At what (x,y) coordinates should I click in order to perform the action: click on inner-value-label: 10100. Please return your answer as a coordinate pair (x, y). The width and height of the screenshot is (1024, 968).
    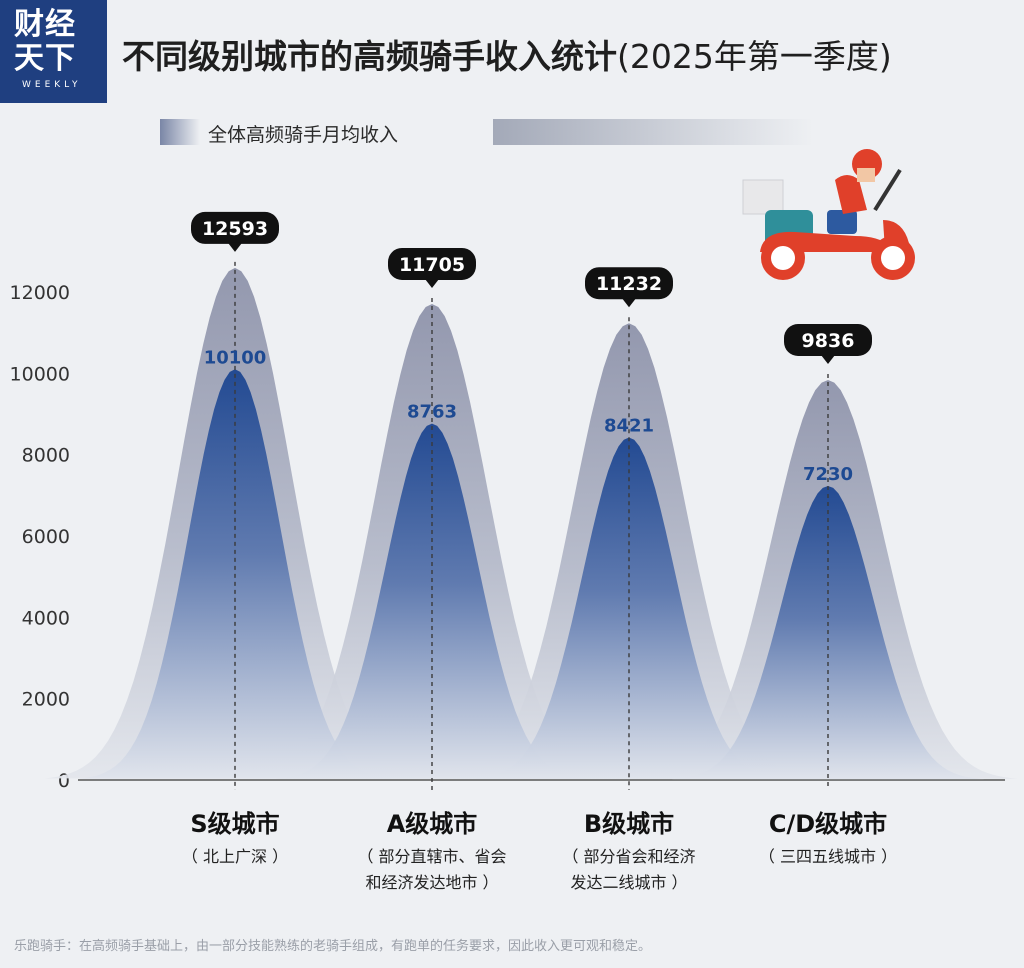
    Looking at the image, I should click on (235, 357).